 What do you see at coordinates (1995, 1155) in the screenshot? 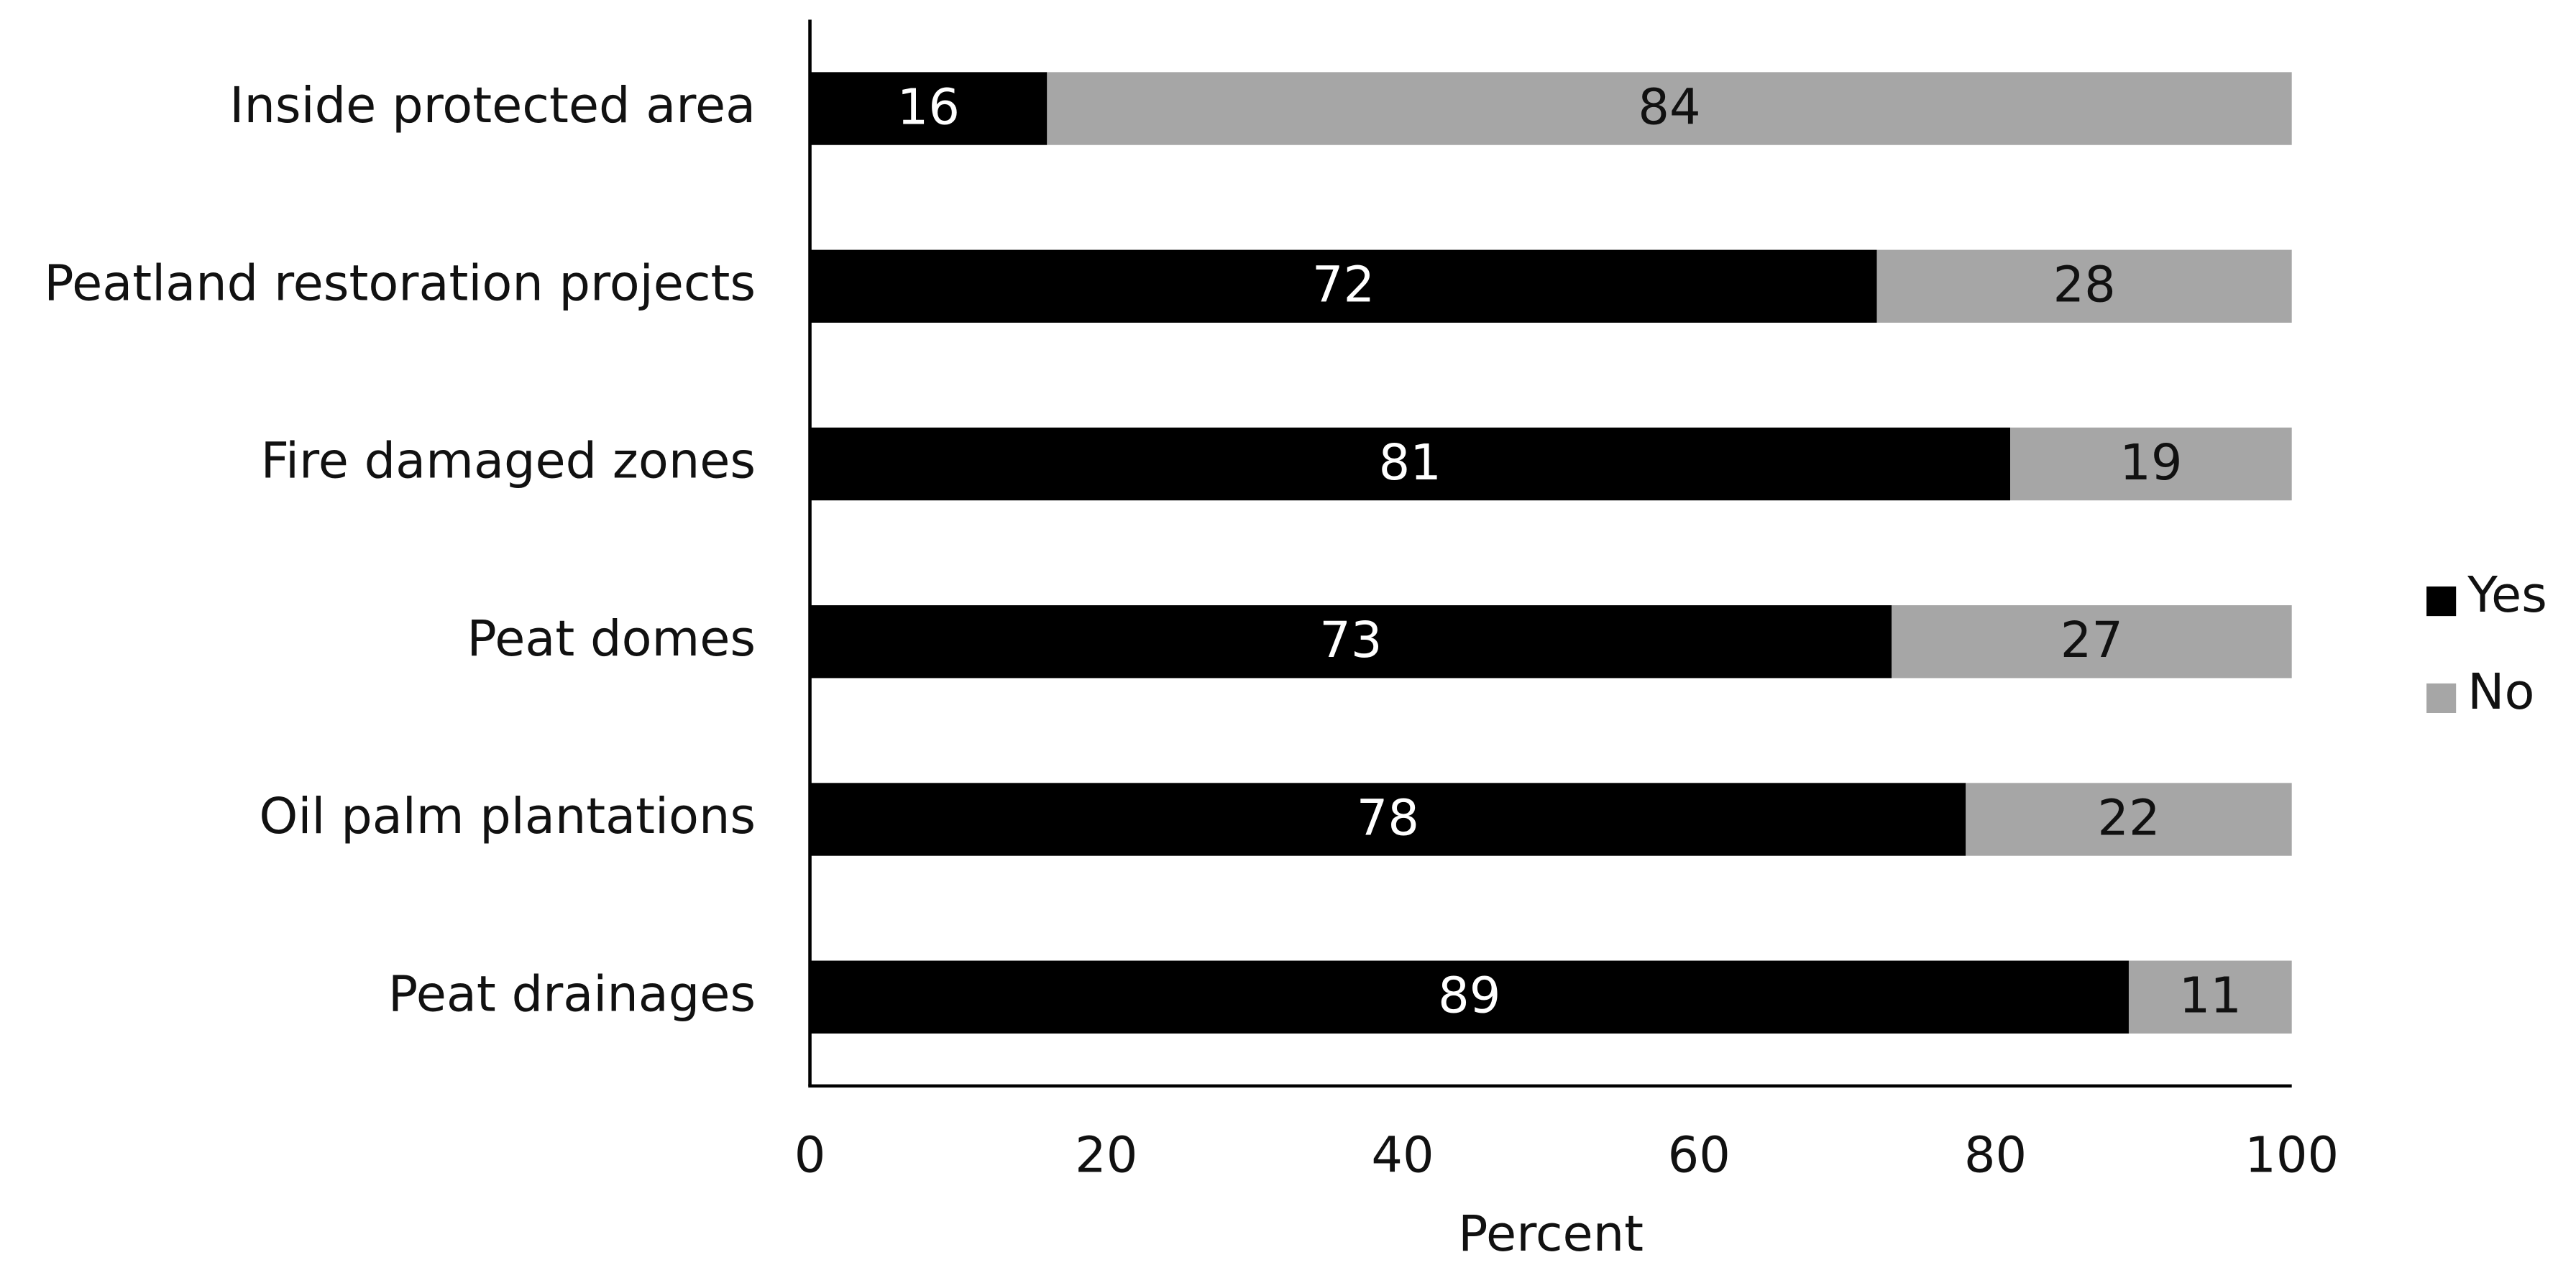
I see `x-tick-label: 80` at bounding box center [1995, 1155].